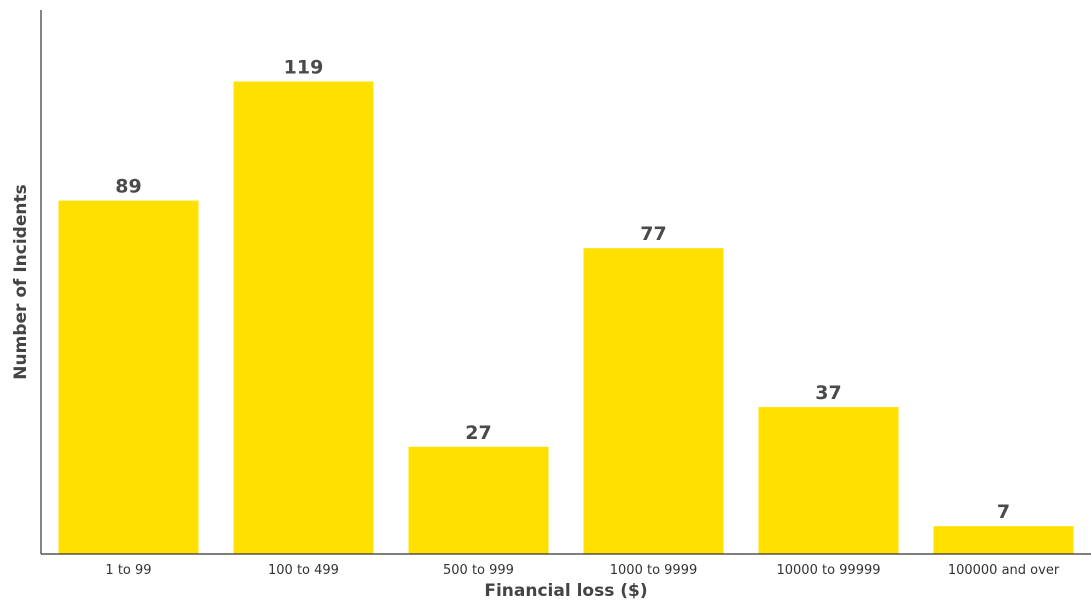 The height and width of the screenshot is (606, 1091). Describe the element at coordinates (478, 570) in the screenshot. I see `x-tick-label: 500 to 999` at that location.